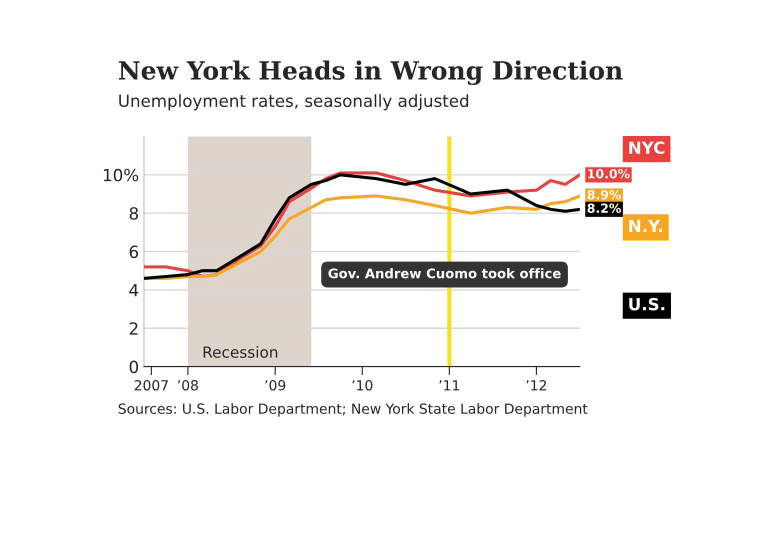 Image resolution: width=770 pixels, height=548 pixels. What do you see at coordinates (605, 195) in the screenshot?
I see `data-label: 8.9%` at bounding box center [605, 195].